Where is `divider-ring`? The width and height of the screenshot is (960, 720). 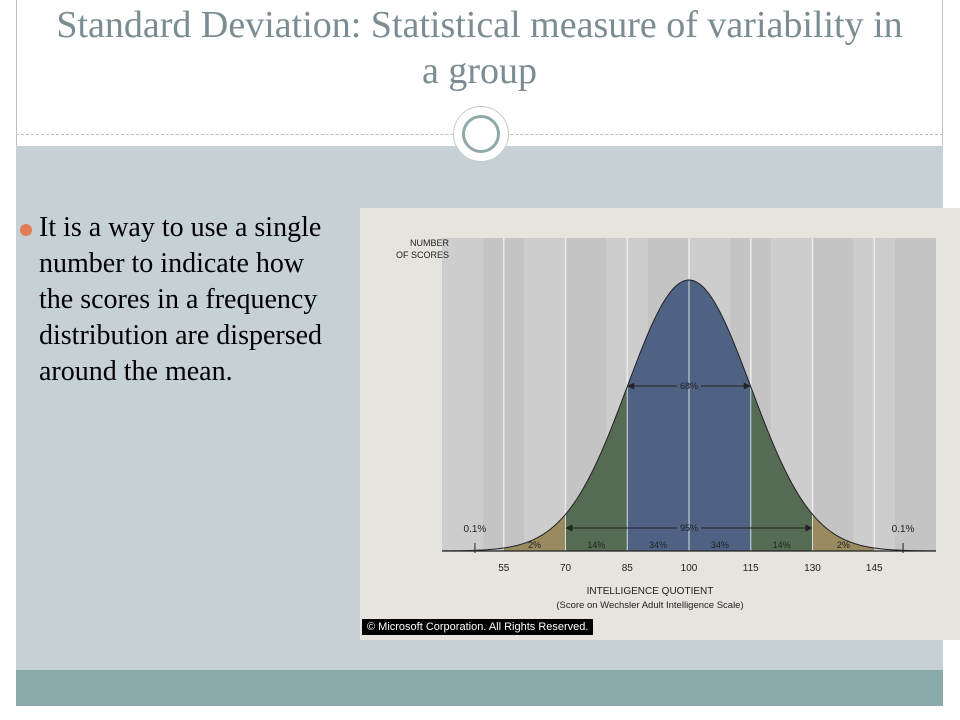
divider-ring is located at coordinates (481, 134).